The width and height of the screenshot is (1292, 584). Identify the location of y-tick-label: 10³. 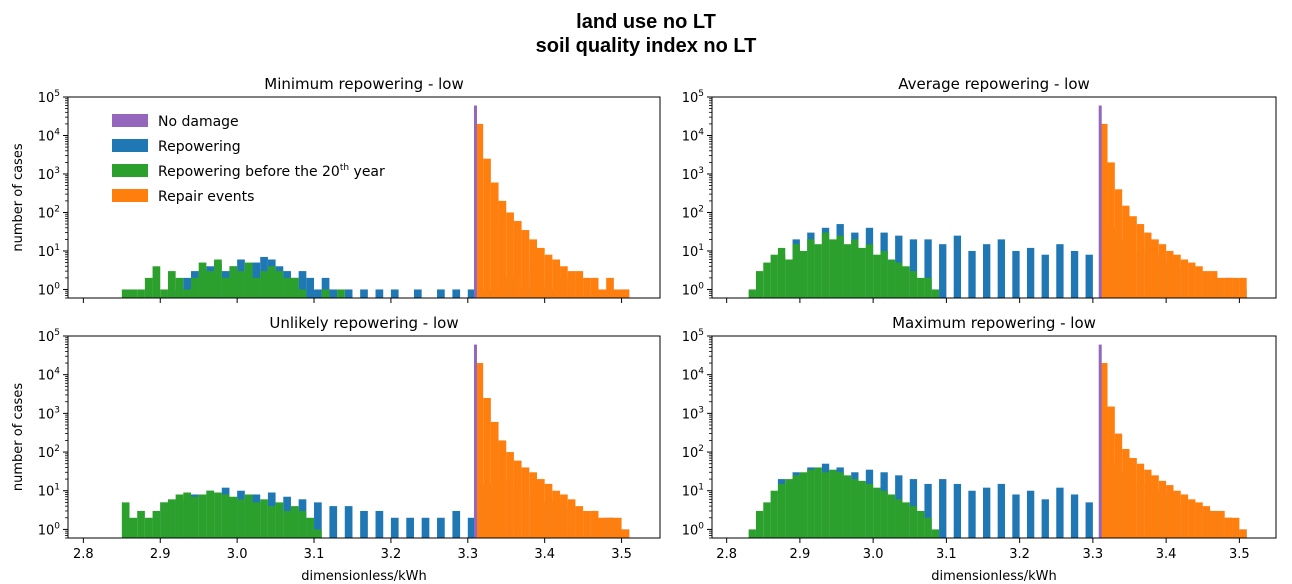
(49, 413).